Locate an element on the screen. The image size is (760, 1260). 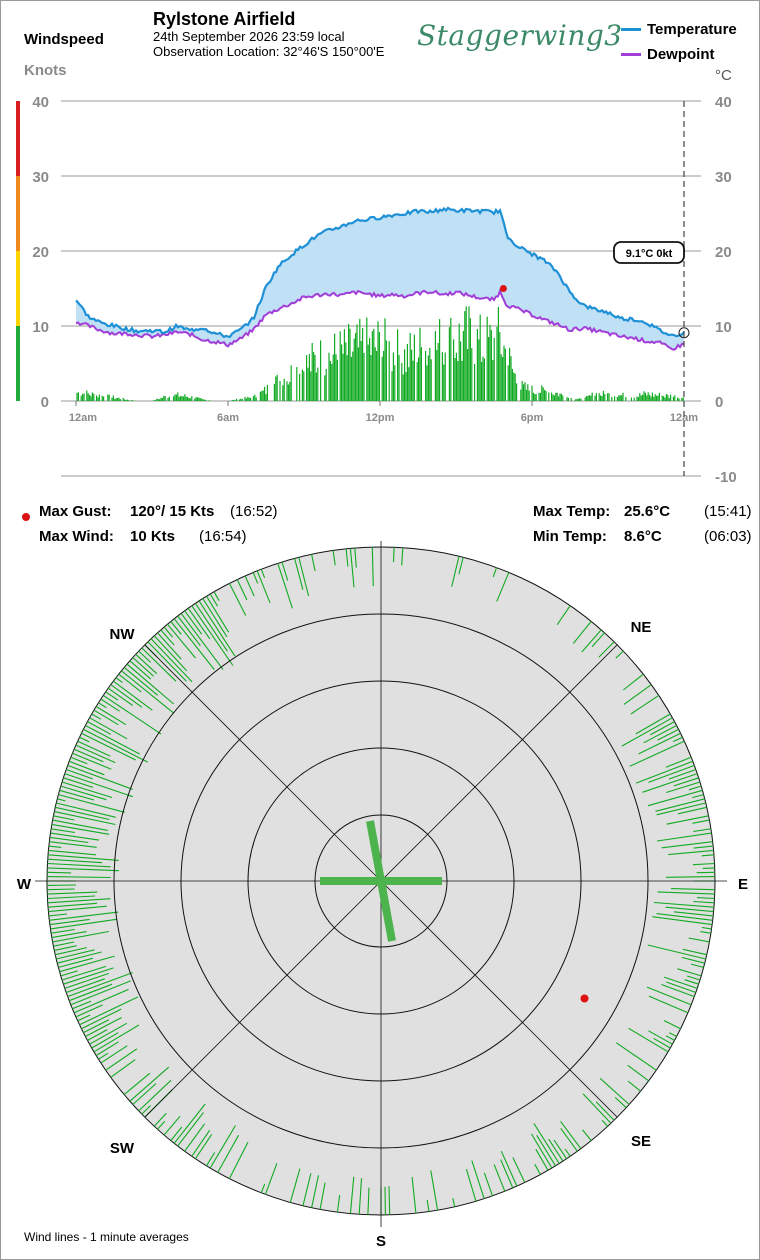
staggerwing-logo: Staggerwing3 is located at coordinates (520, 35).